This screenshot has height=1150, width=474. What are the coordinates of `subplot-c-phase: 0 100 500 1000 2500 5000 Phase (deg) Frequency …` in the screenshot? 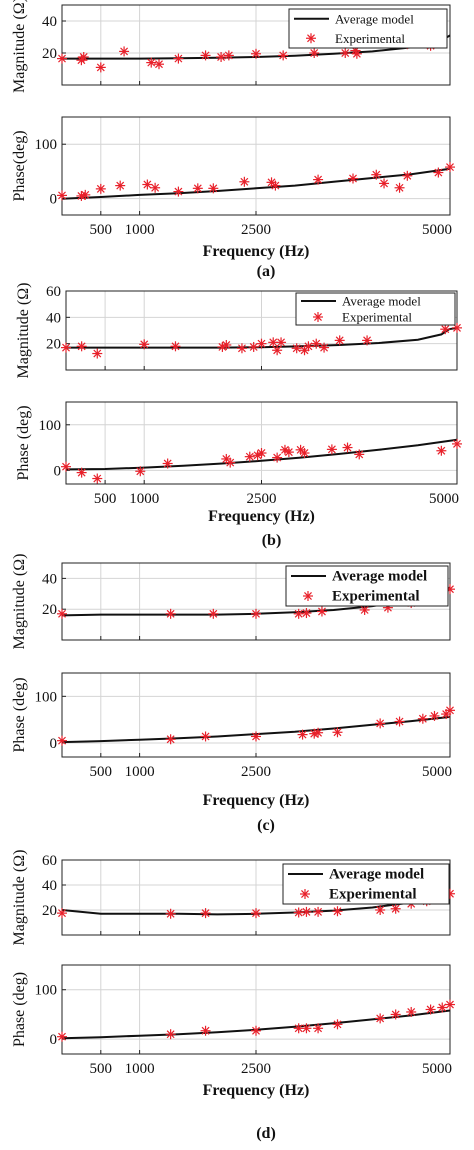 It's located at (233, 740).